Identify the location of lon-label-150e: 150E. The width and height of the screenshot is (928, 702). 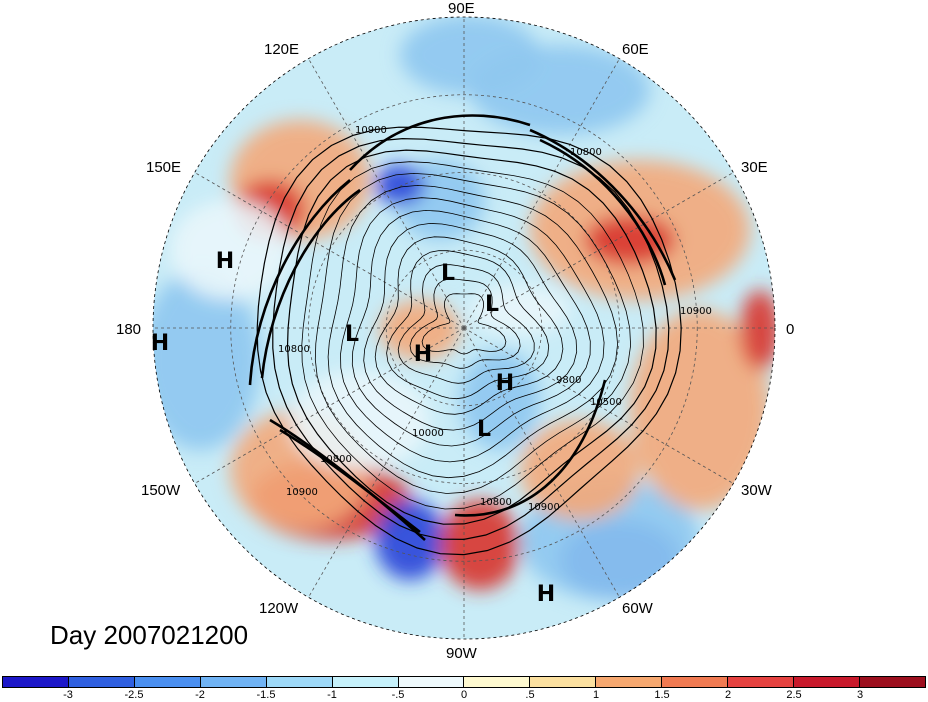
(164, 167).